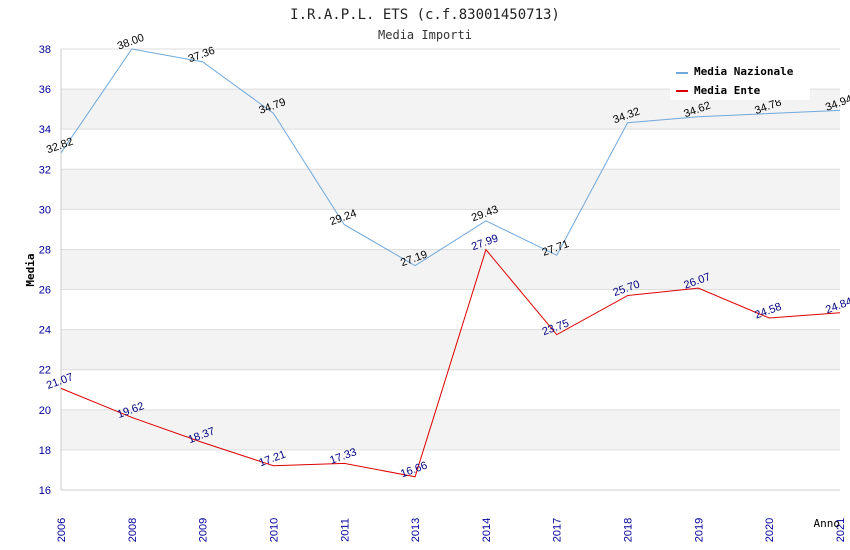 The height and width of the screenshot is (550, 850). Describe the element at coordinates (768, 311) in the screenshot. I see `data-label: 24.58` at that location.